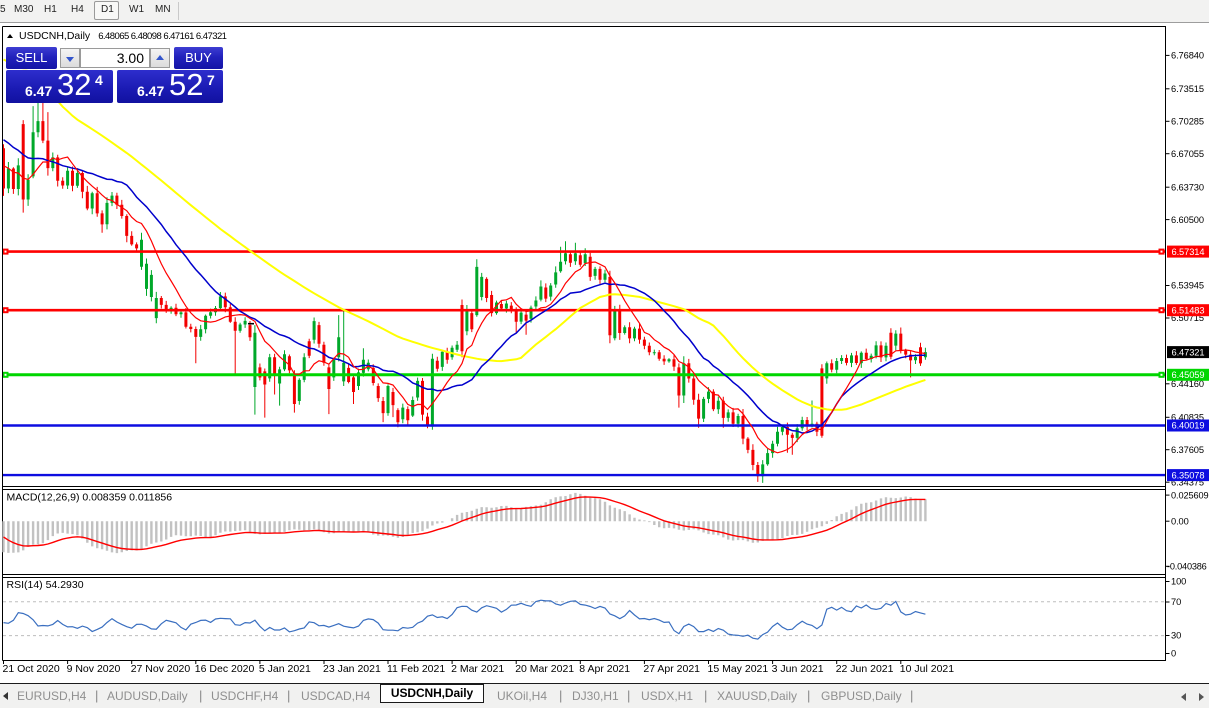 The height and width of the screenshot is (708, 1209). I want to click on svg-text: -0.040386, so click(1187, 567).